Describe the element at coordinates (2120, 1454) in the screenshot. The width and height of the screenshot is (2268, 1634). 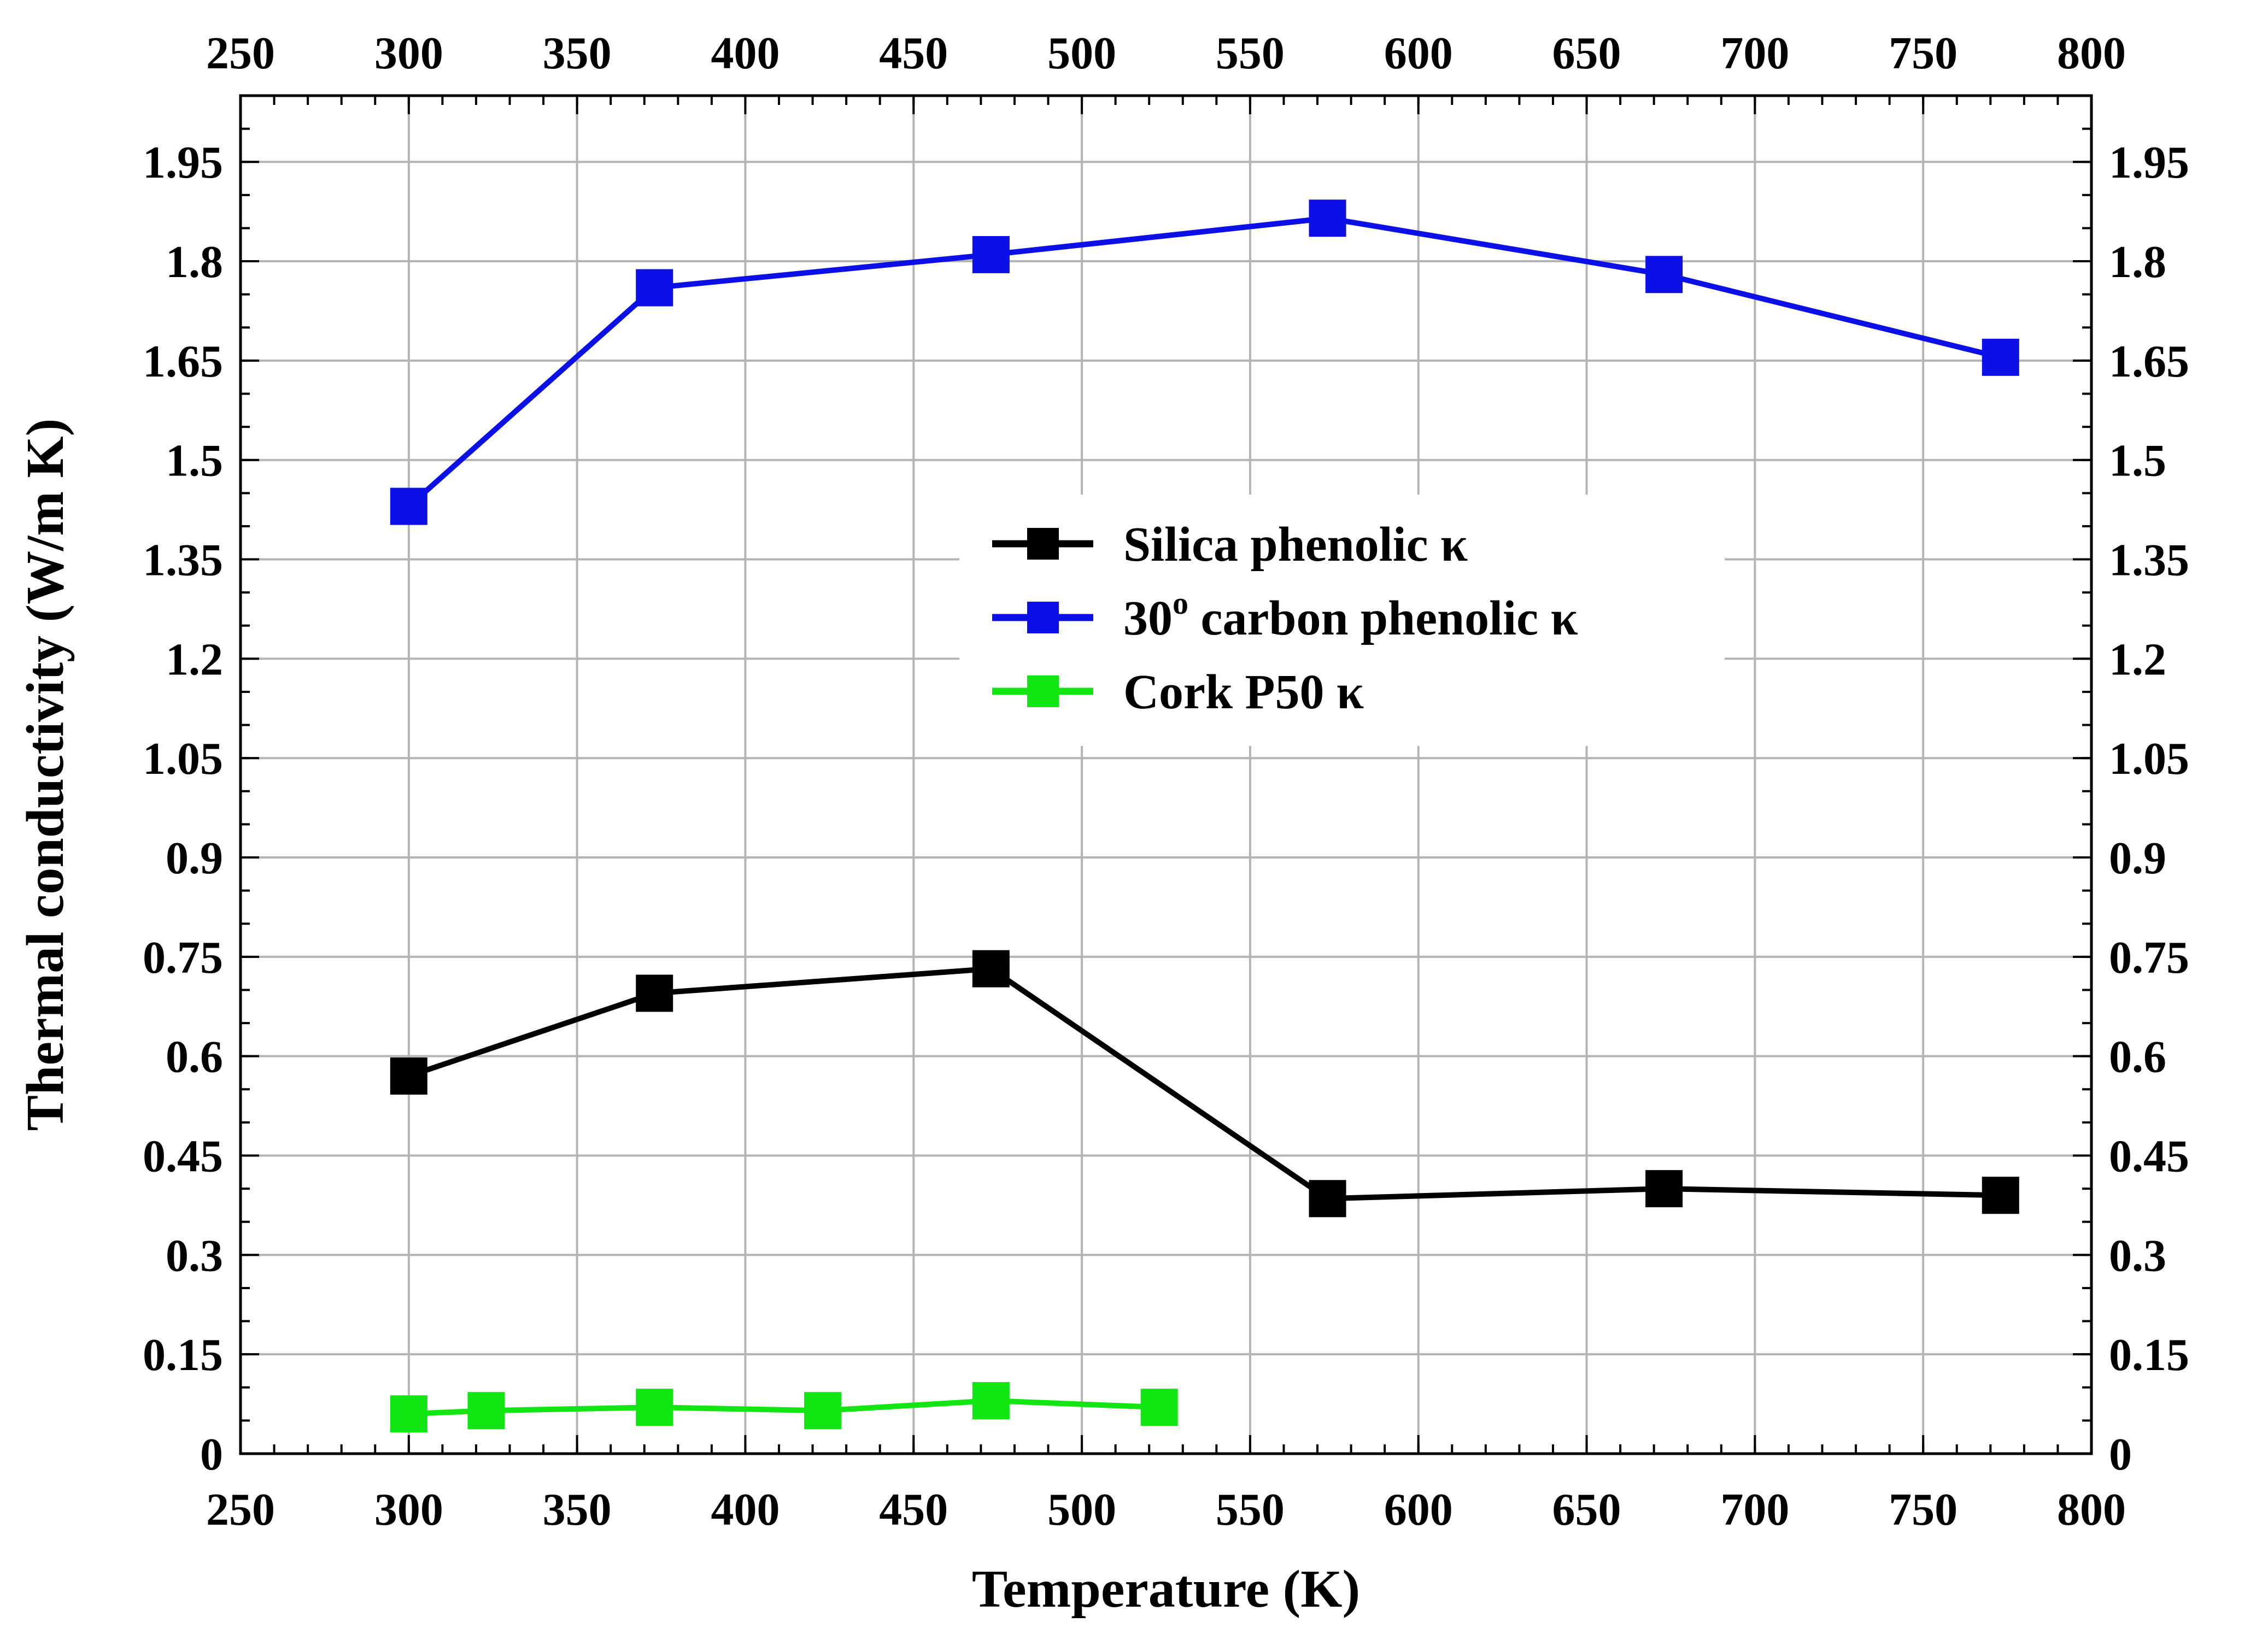
I see `y-tick-label-right: 0` at that location.